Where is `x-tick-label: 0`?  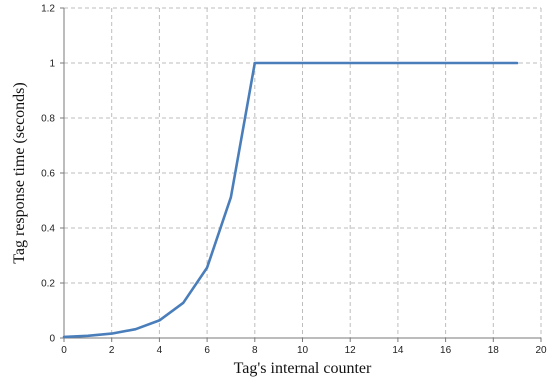
x-tick-label: 0 is located at coordinates (64, 350).